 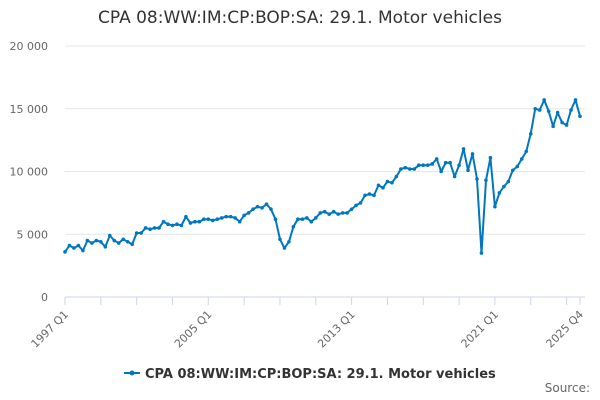 What do you see at coordinates (50, 329) in the screenshot?
I see `x-tick-label: 1997 Q1` at bounding box center [50, 329].